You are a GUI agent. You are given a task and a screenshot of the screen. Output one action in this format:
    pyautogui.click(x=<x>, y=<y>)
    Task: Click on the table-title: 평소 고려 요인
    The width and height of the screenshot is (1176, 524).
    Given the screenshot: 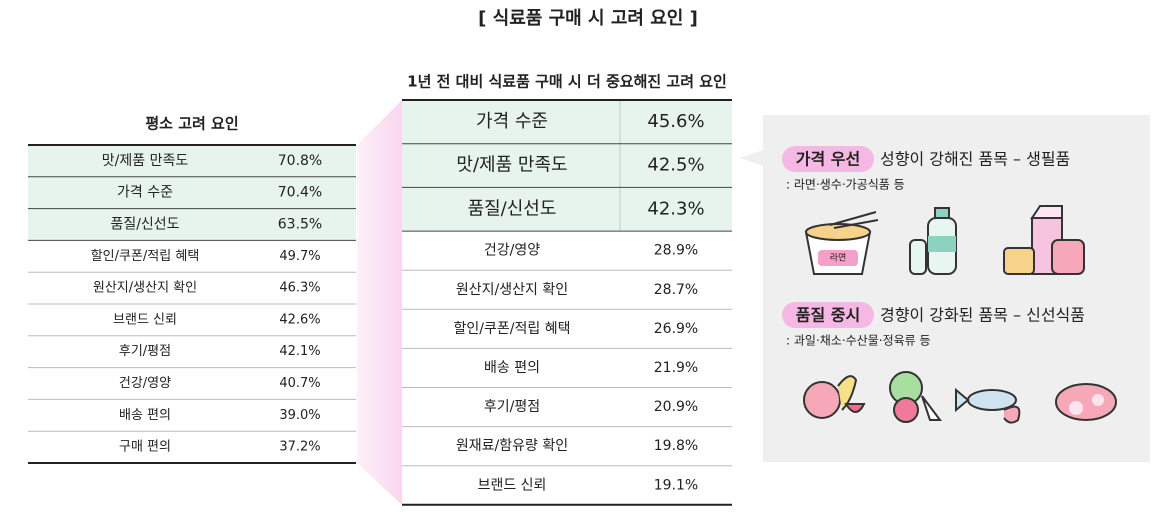 What is the action you would take?
    pyautogui.click(x=191, y=124)
    